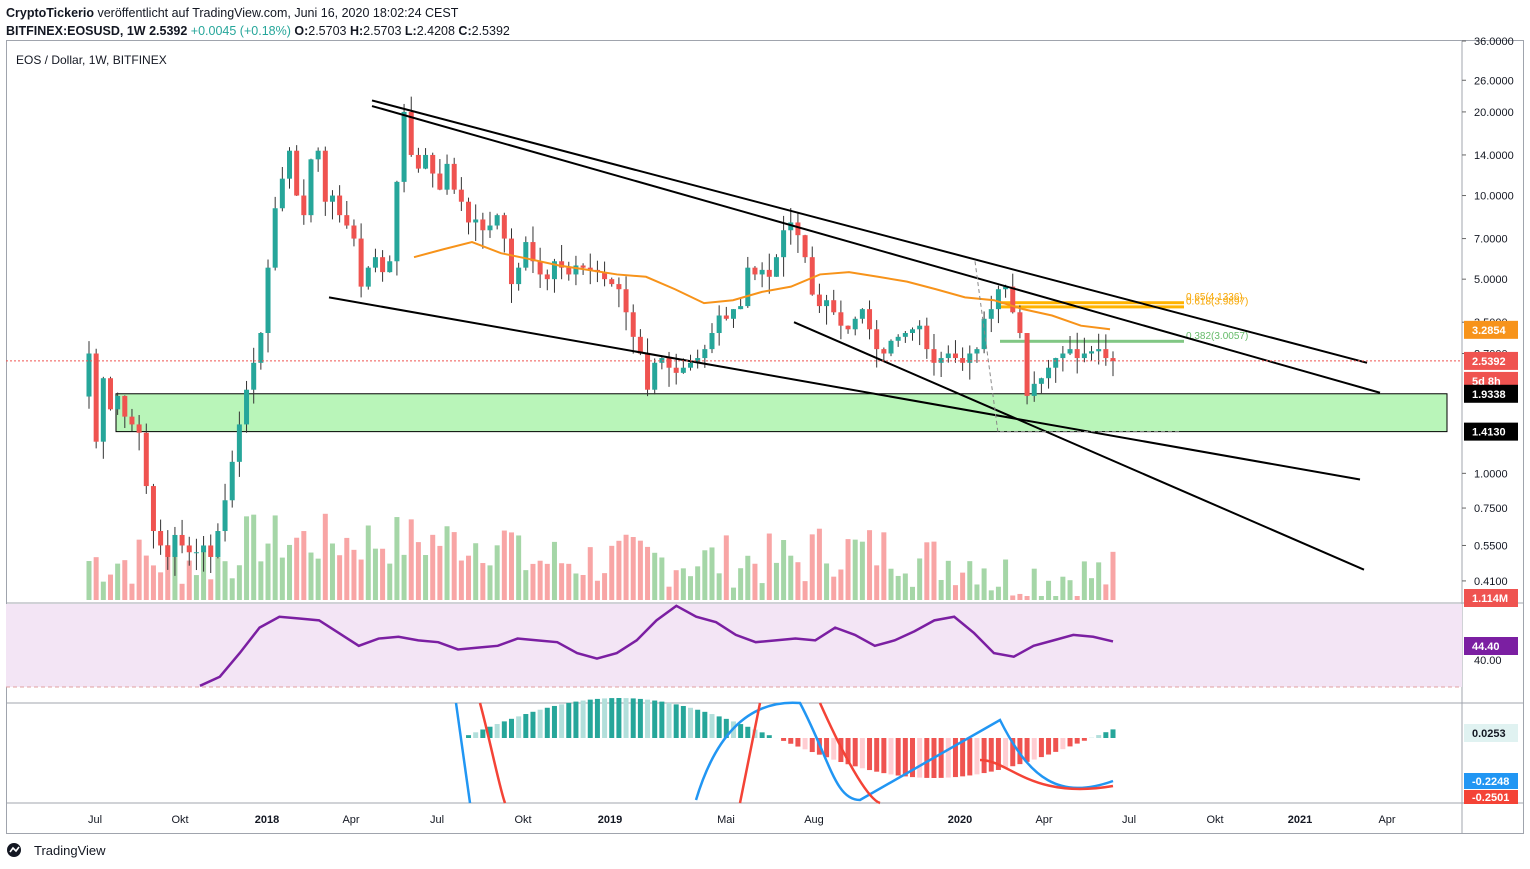 The height and width of the screenshot is (869, 1530). What do you see at coordinates (734, 645) in the screenshot?
I see `rsi-background` at bounding box center [734, 645].